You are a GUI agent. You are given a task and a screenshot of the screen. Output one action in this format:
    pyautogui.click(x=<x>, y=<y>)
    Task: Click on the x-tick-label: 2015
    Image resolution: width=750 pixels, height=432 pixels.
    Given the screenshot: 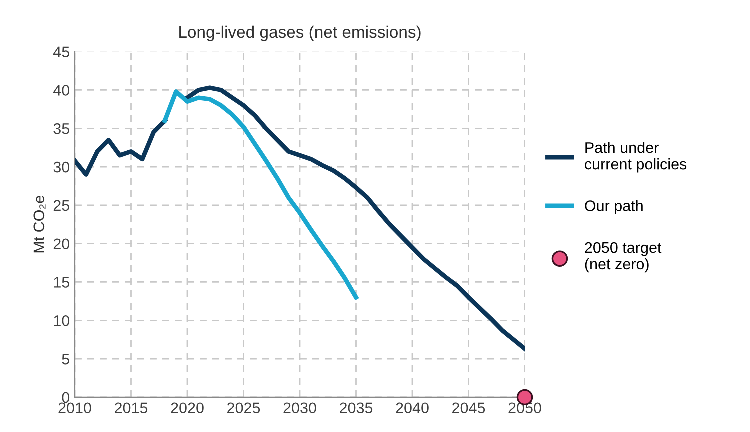 What is the action you would take?
    pyautogui.click(x=131, y=408)
    